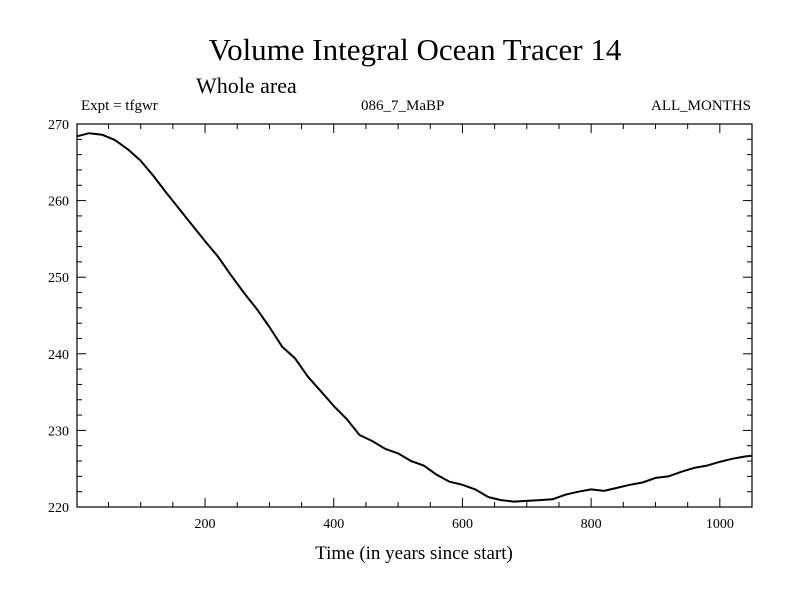 The image size is (800, 600). Describe the element at coordinates (58, 355) in the screenshot. I see `y-tick-label: 240` at that location.